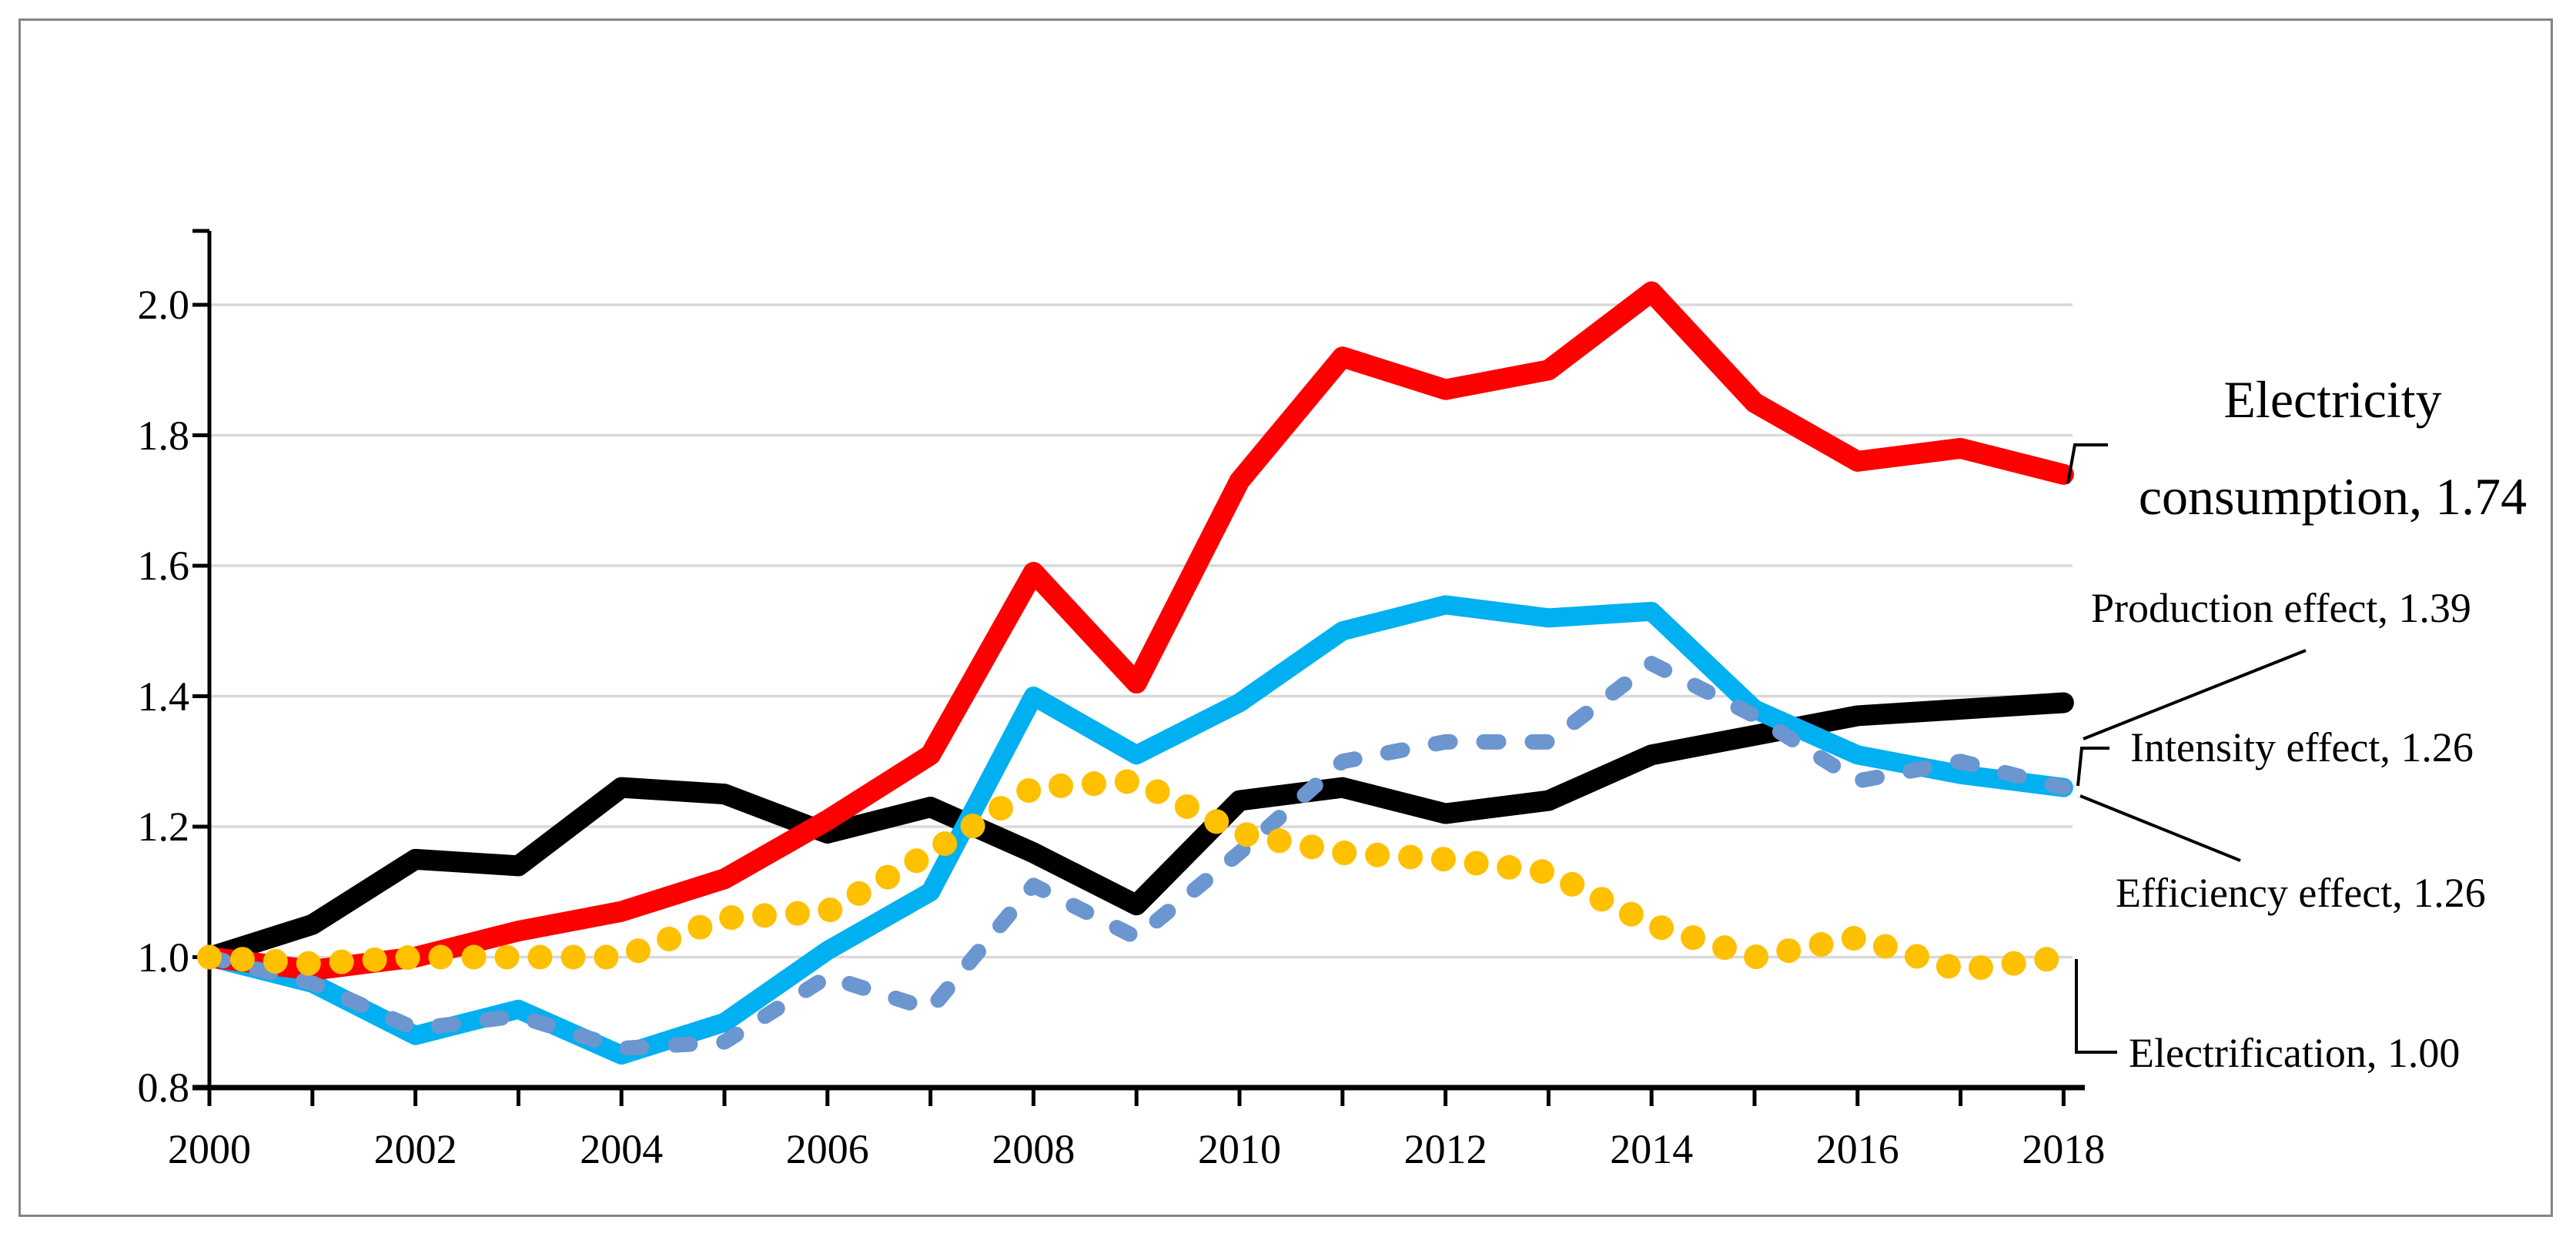  What do you see at coordinates (163, 305) in the screenshot?
I see `y-tick-label-2.0: 2.0` at bounding box center [163, 305].